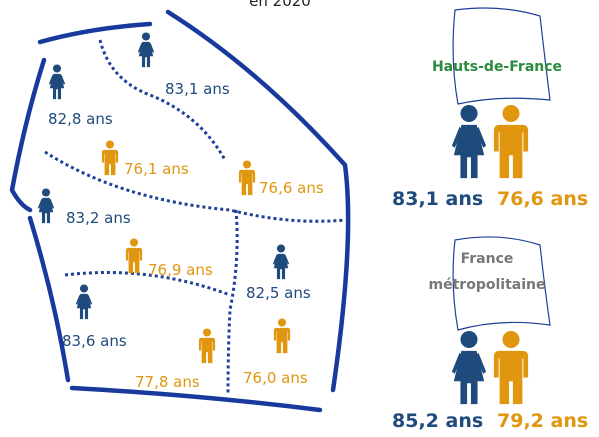  What do you see at coordinates (497, 67) in the screenshot?
I see `region-name: Hauts-de-France` at bounding box center [497, 67].